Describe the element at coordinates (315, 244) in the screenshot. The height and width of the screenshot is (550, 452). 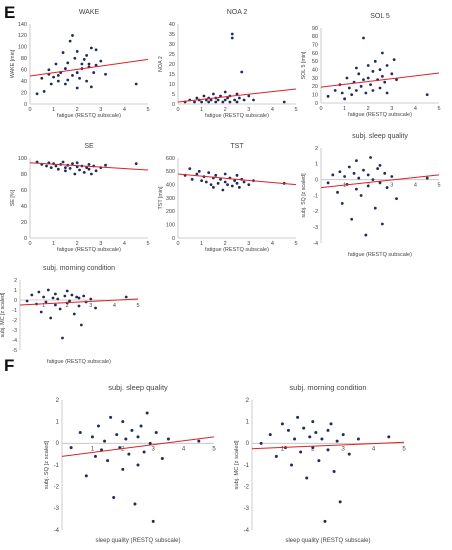
I see `y-tick-label: -4` at that location.